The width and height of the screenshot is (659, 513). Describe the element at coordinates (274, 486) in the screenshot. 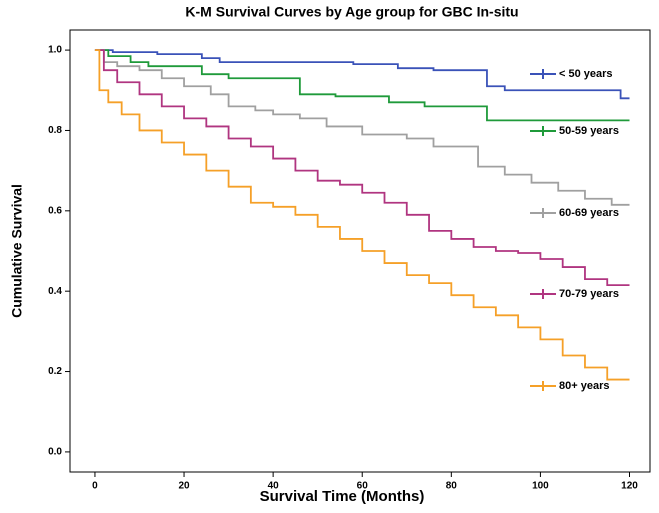

I see `x-tick-label: 40` at that location.